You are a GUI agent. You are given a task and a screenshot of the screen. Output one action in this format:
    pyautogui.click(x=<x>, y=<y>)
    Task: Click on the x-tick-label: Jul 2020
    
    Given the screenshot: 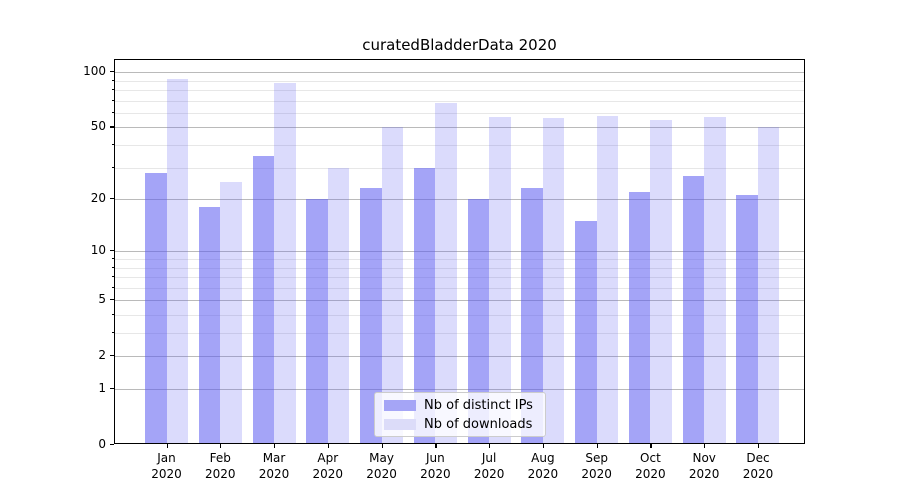 What is the action you would take?
    pyautogui.click(x=489, y=466)
    